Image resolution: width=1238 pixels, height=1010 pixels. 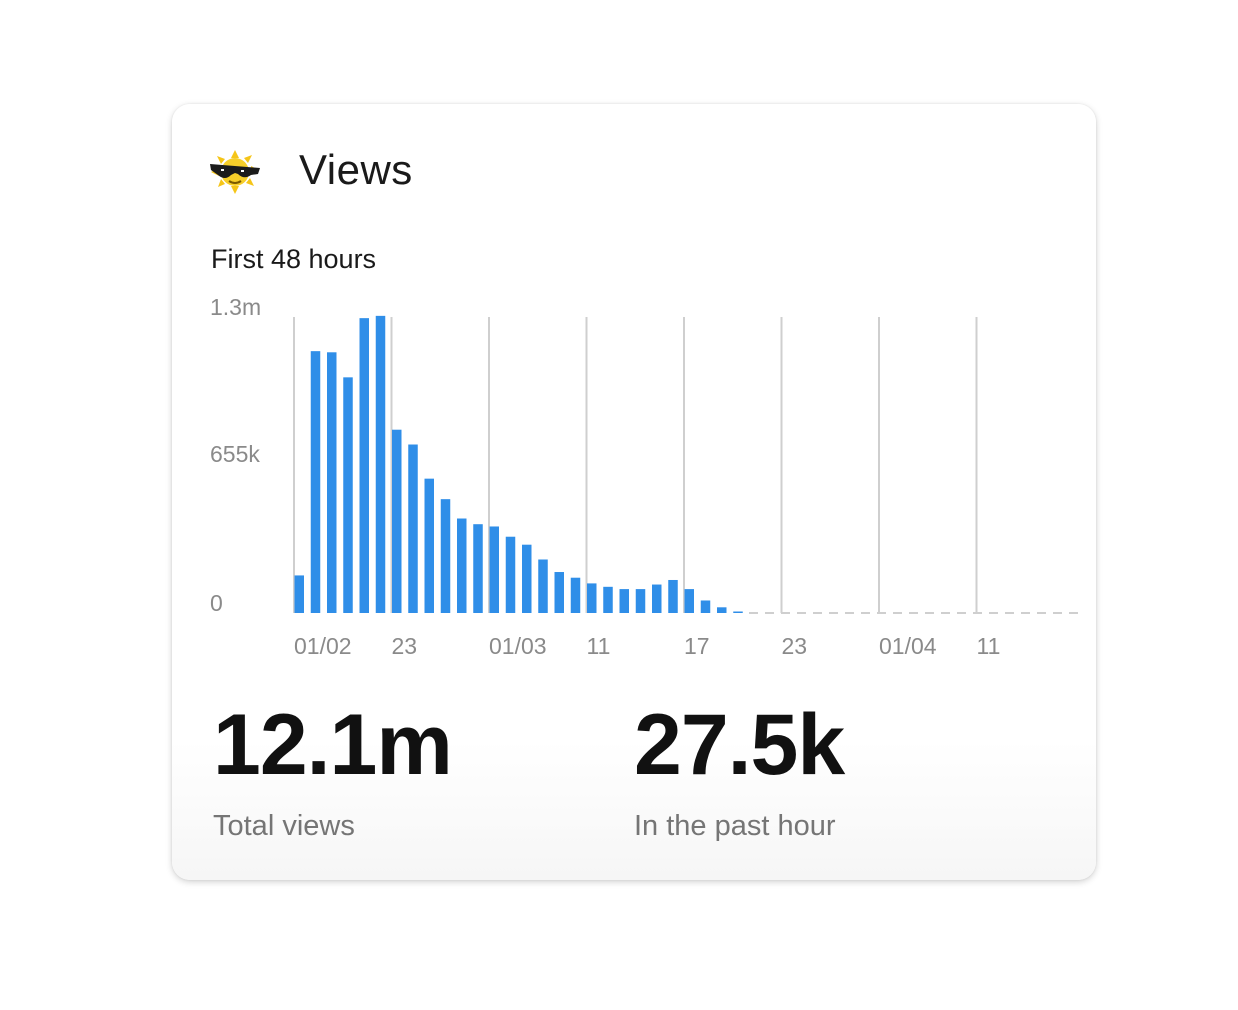 What do you see at coordinates (333, 745) in the screenshot?
I see `total-views-value: 12.1m` at bounding box center [333, 745].